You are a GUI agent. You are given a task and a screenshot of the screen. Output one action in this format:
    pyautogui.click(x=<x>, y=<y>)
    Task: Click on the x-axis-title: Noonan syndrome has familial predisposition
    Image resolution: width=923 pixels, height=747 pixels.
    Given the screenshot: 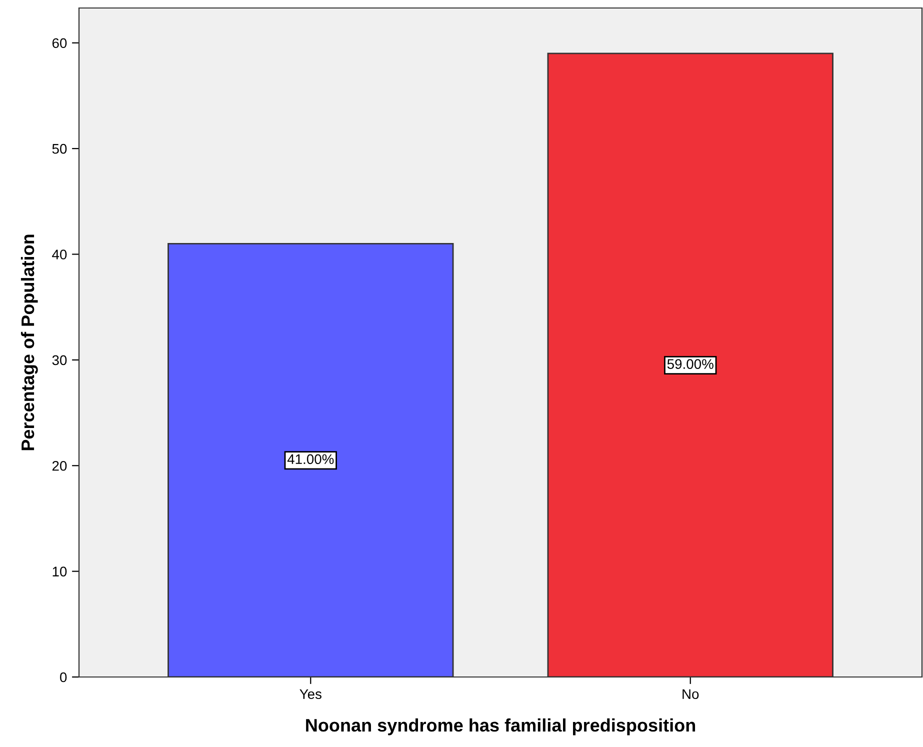 What is the action you would take?
    pyautogui.click(x=501, y=727)
    